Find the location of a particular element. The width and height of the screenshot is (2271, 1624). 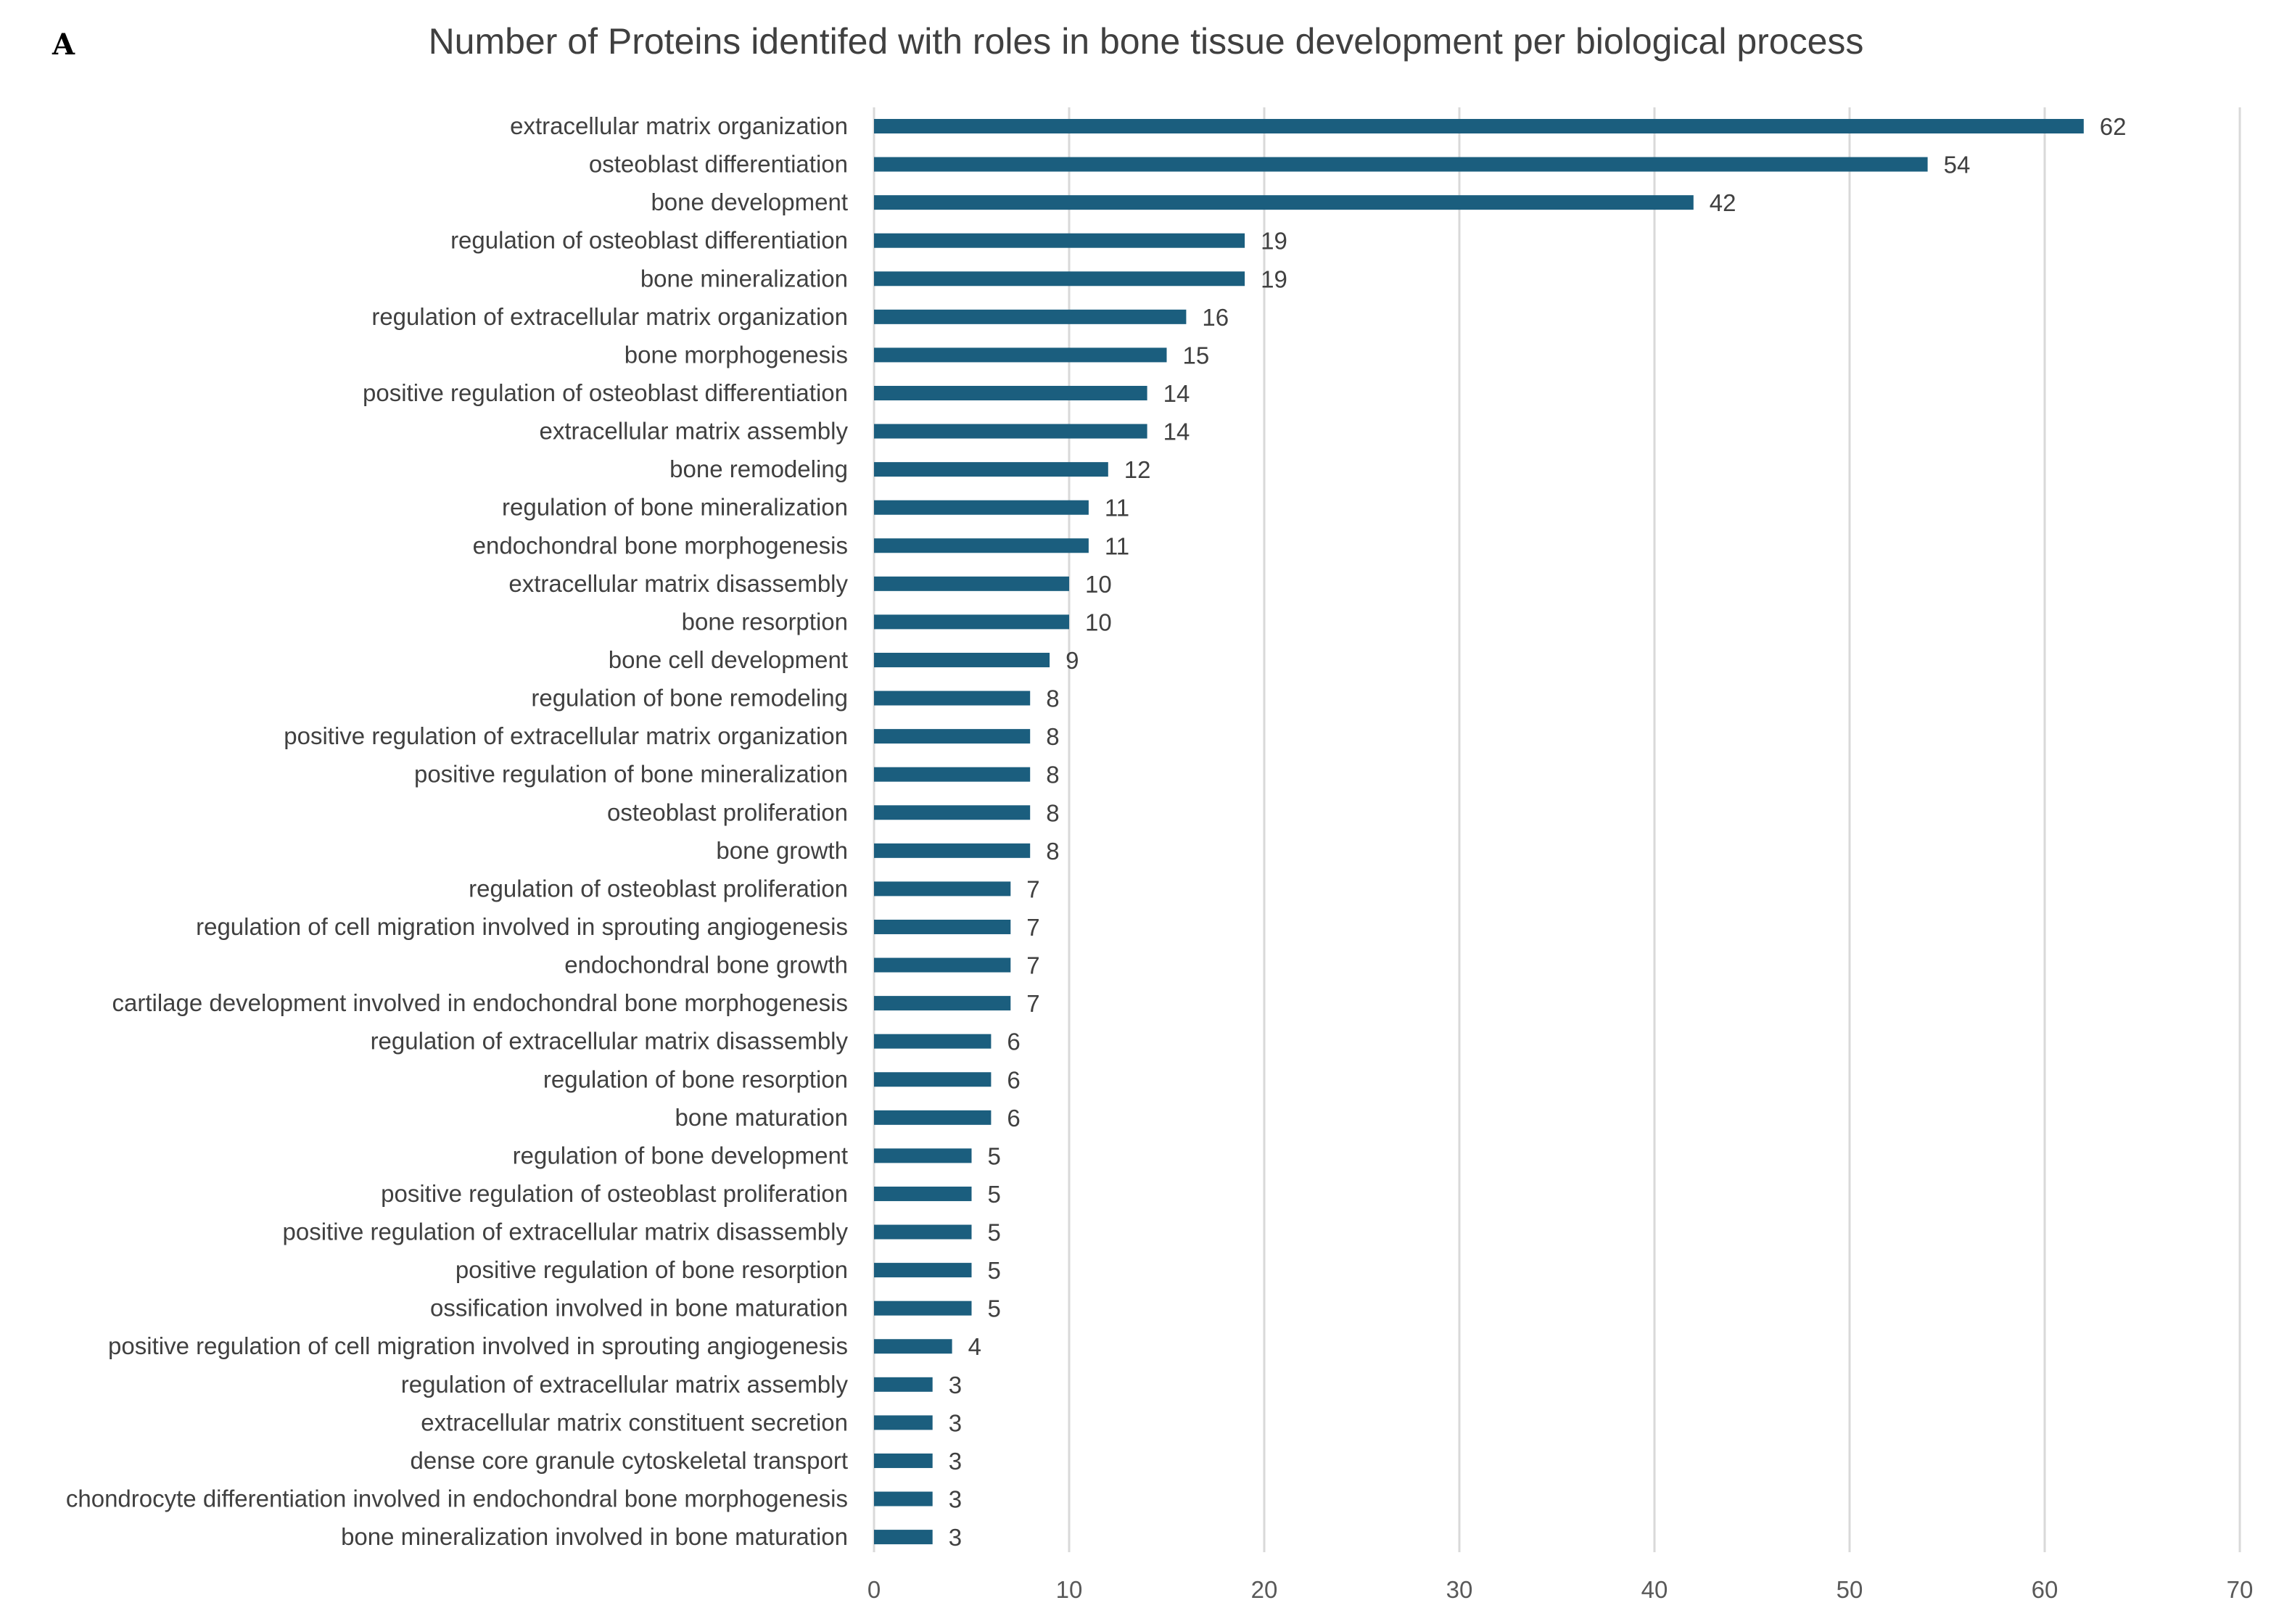

data-label: 4 is located at coordinates (974, 1346).